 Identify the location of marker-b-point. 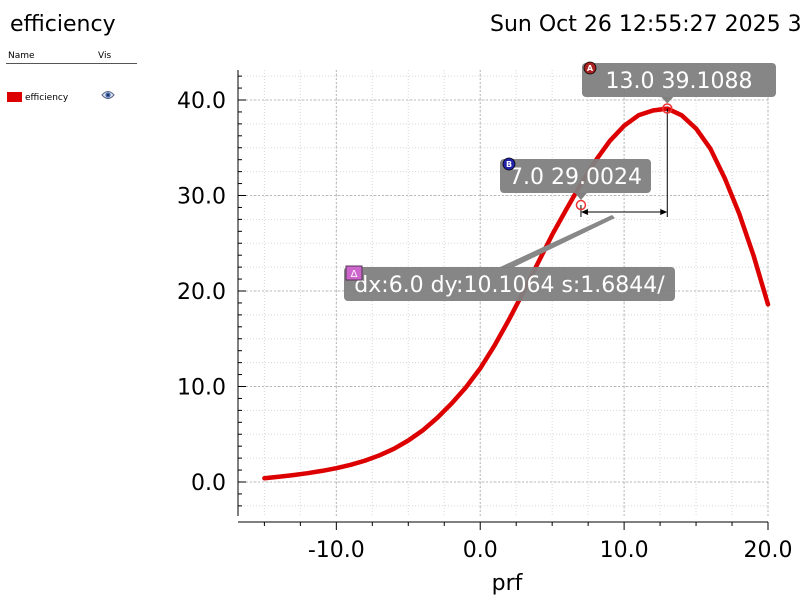
(581, 205).